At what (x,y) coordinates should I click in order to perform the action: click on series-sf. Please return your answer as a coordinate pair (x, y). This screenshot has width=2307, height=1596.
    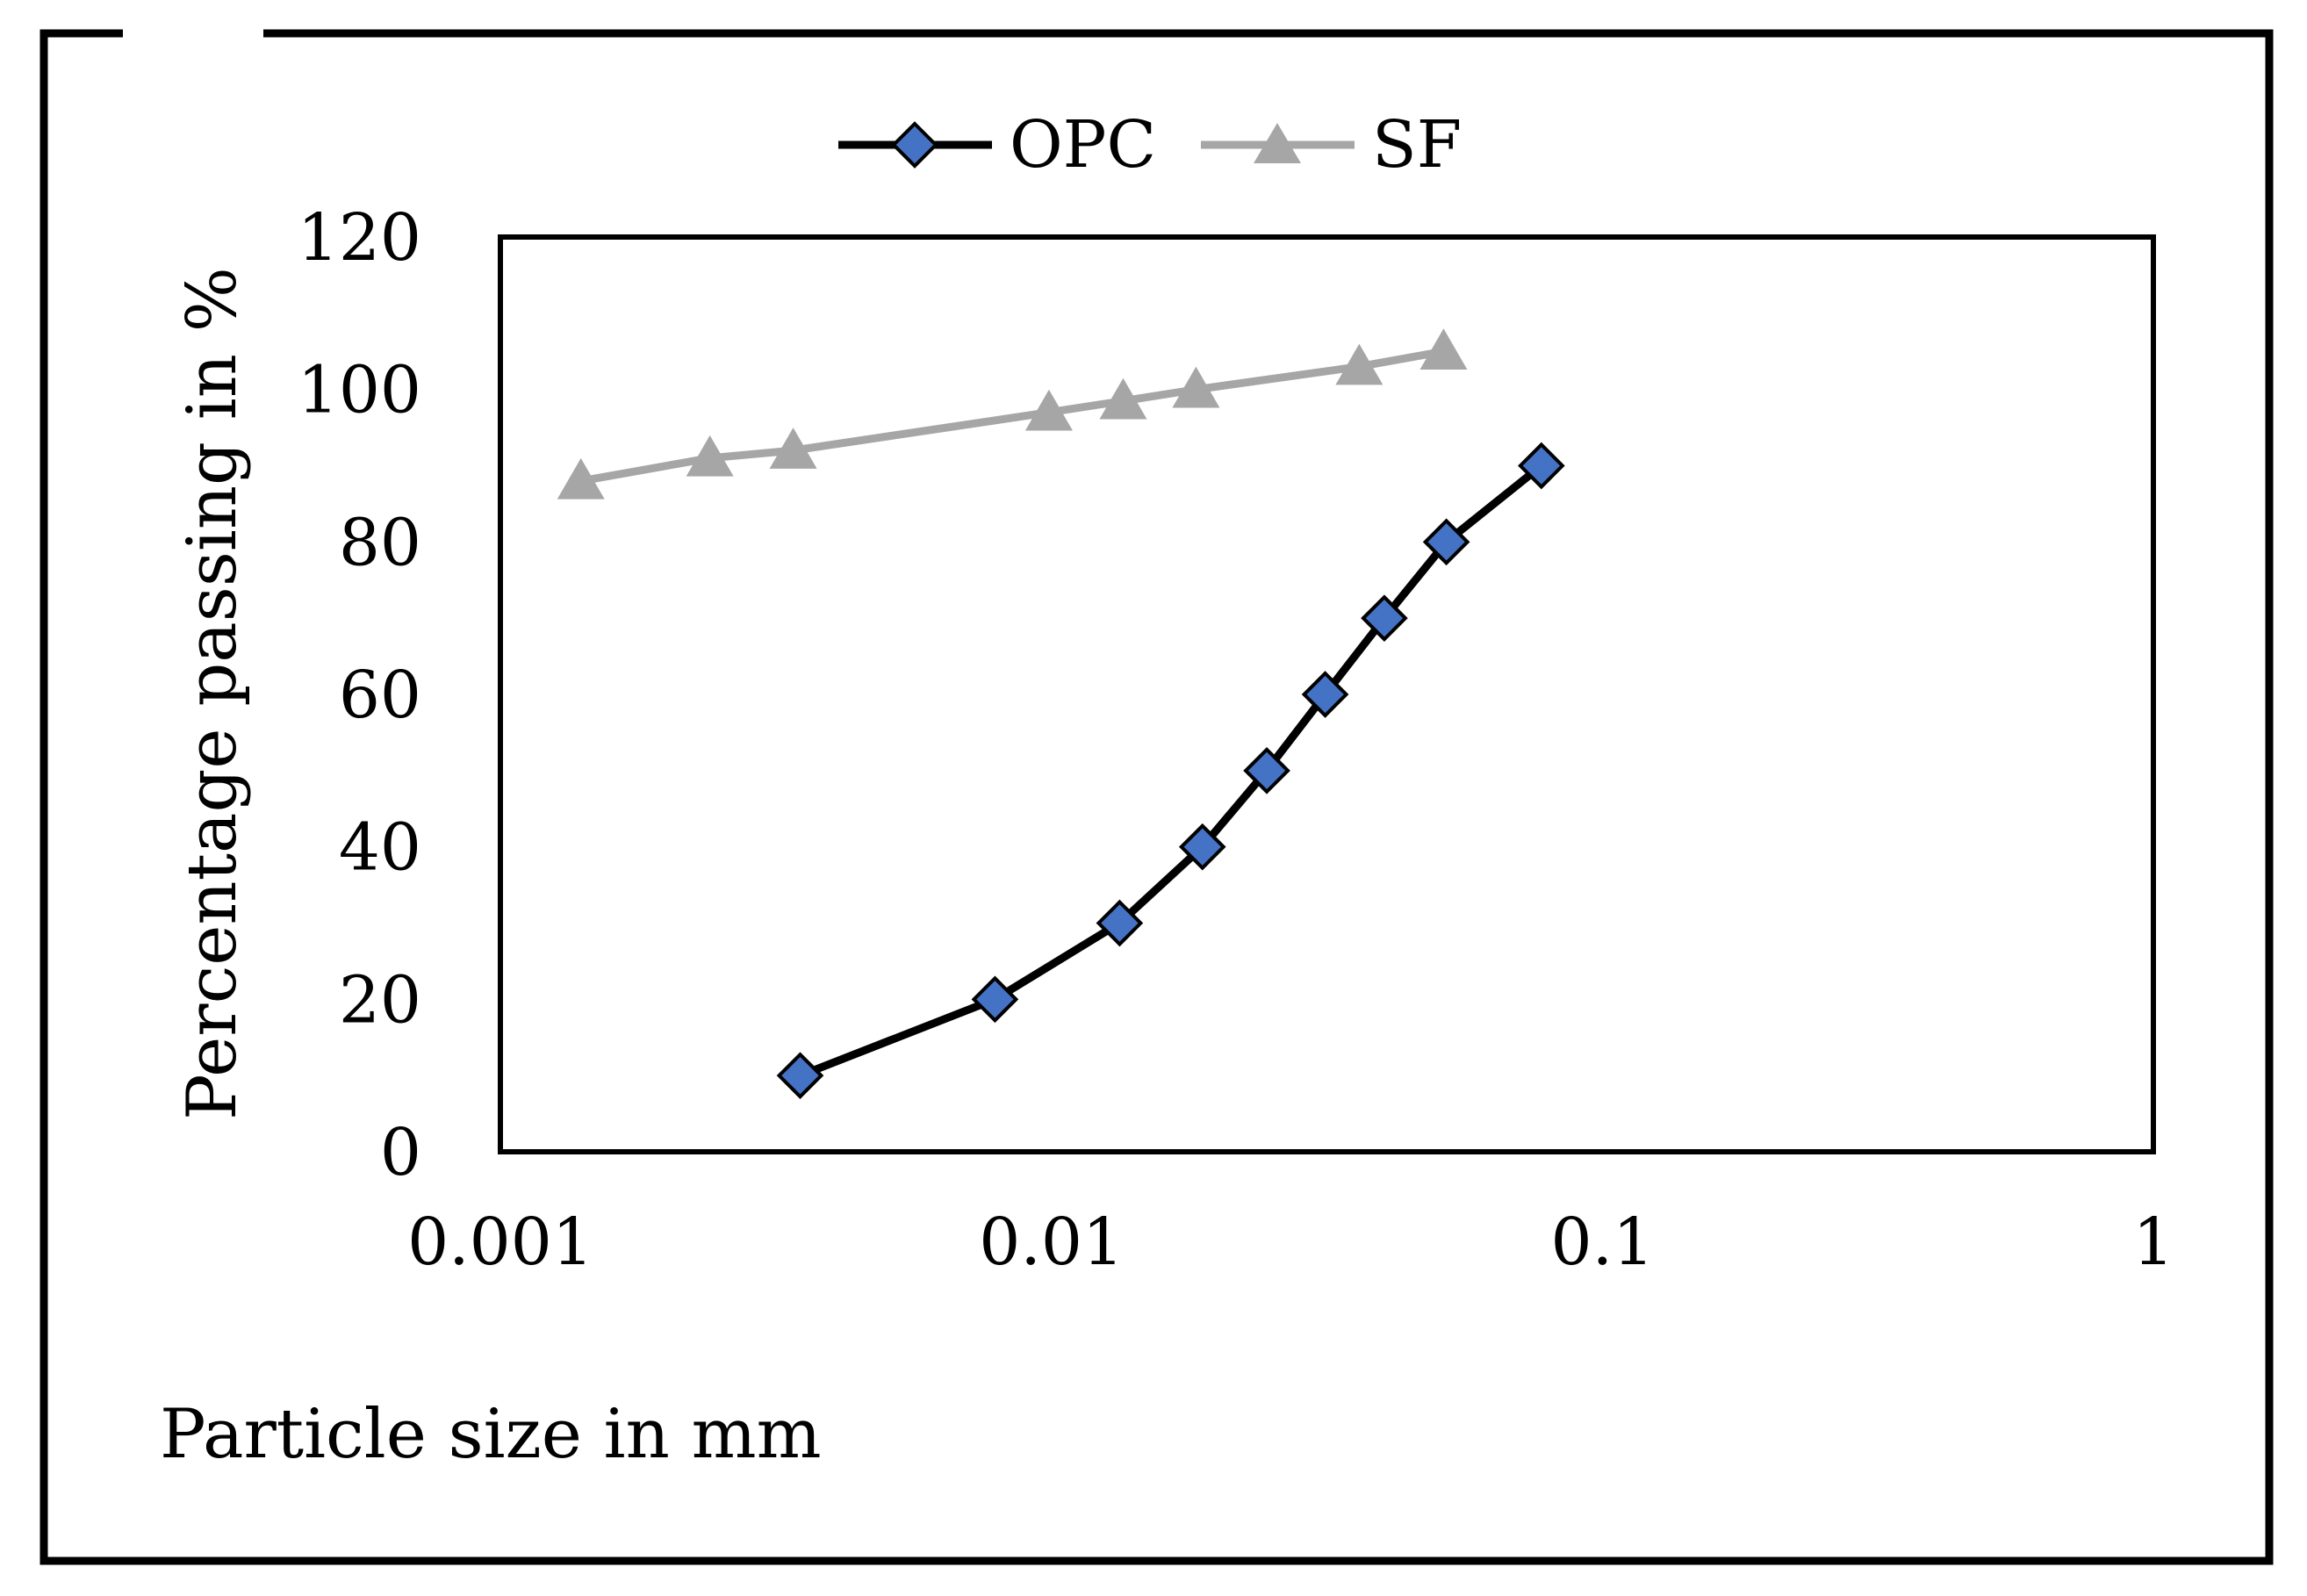
    Looking at the image, I should click on (1012, 414).